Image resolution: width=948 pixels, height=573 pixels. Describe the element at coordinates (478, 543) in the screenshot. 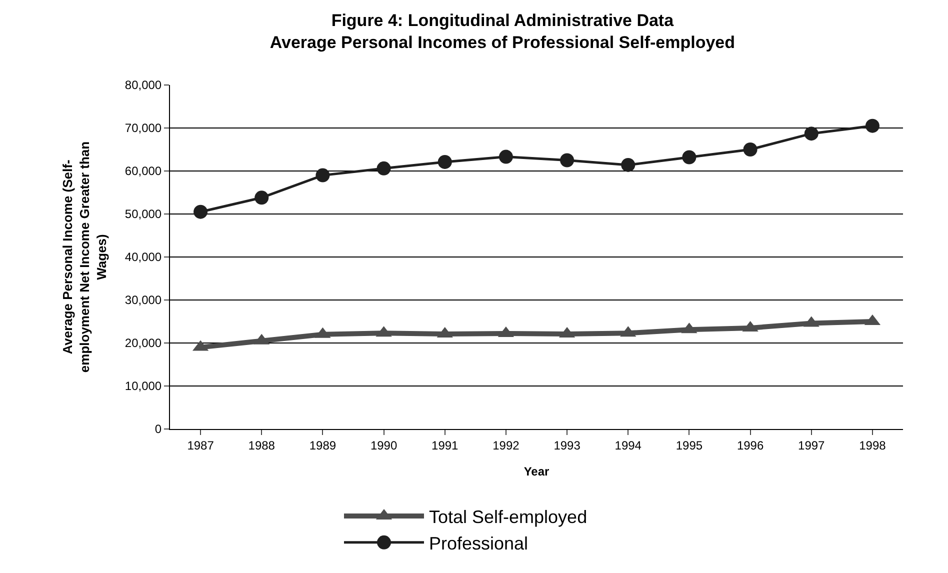

I see `legend-label: Professional` at that location.